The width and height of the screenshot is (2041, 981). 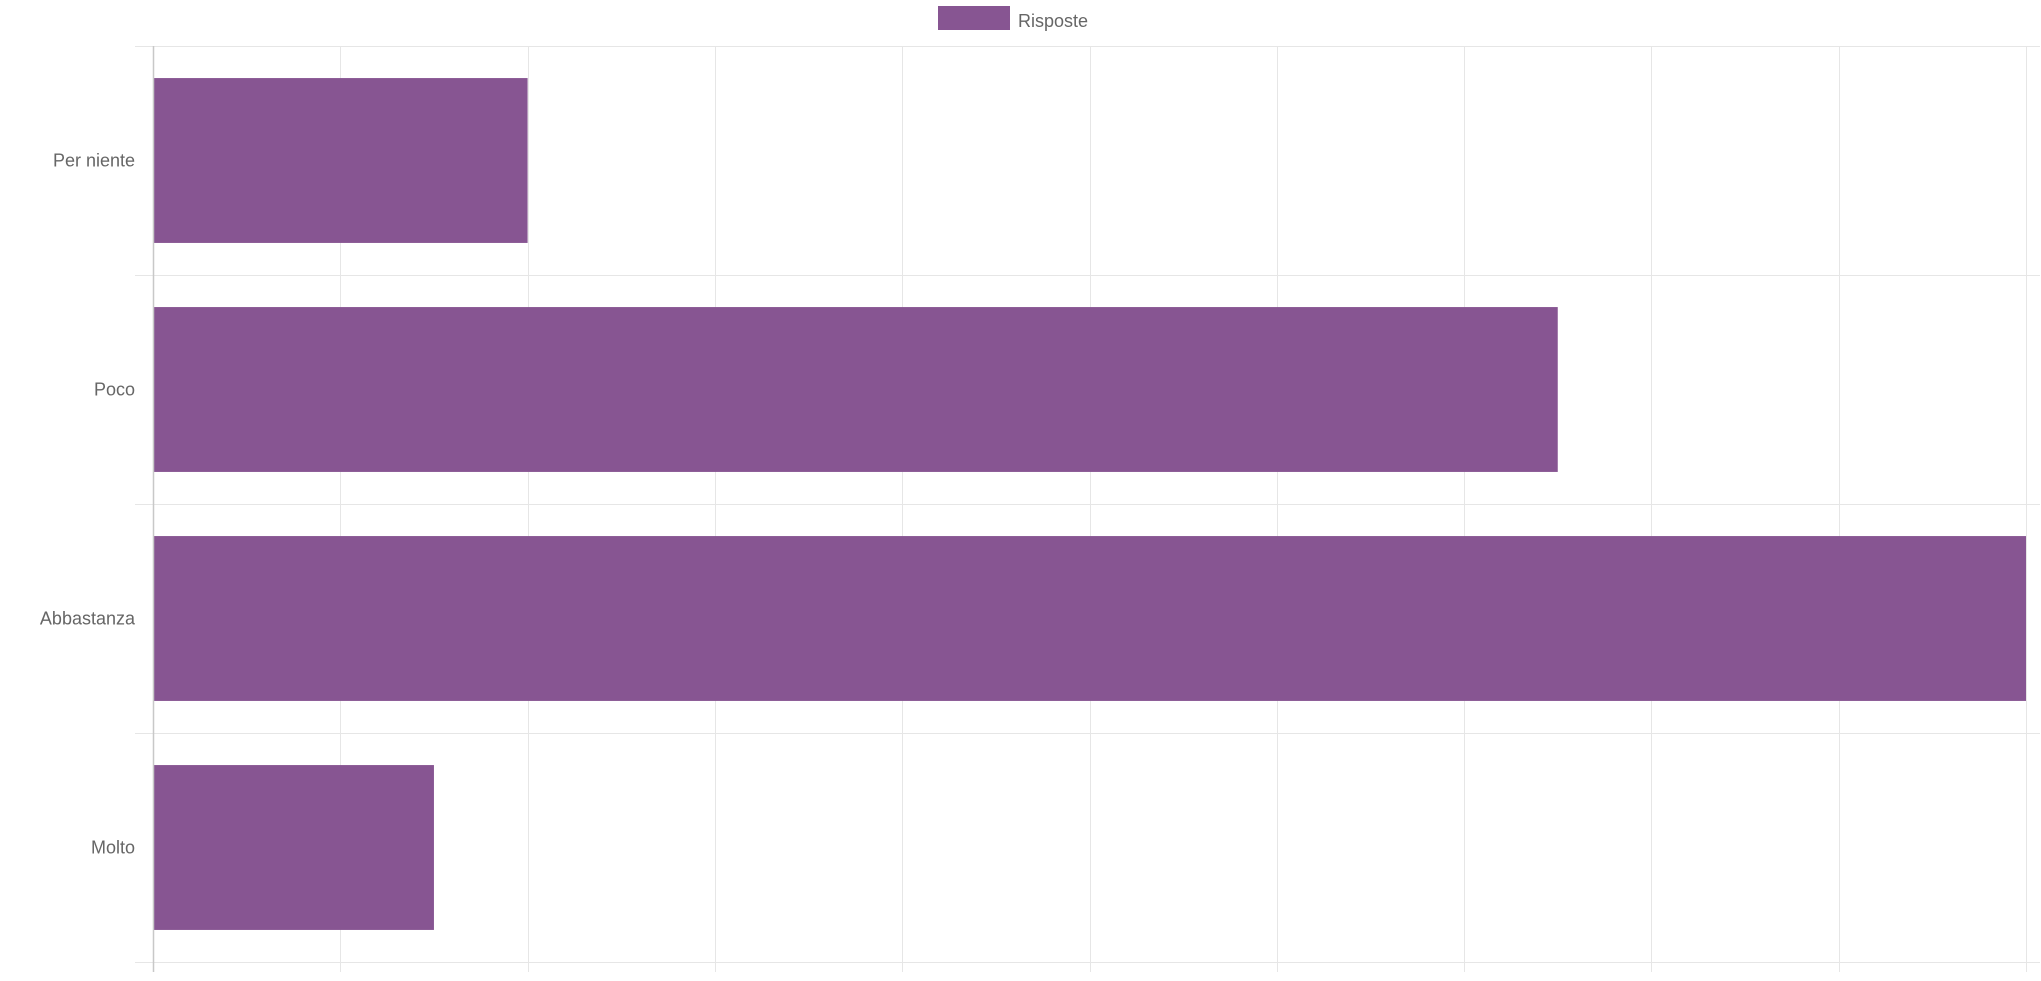 I want to click on bar-per-niente, so click(x=340, y=160).